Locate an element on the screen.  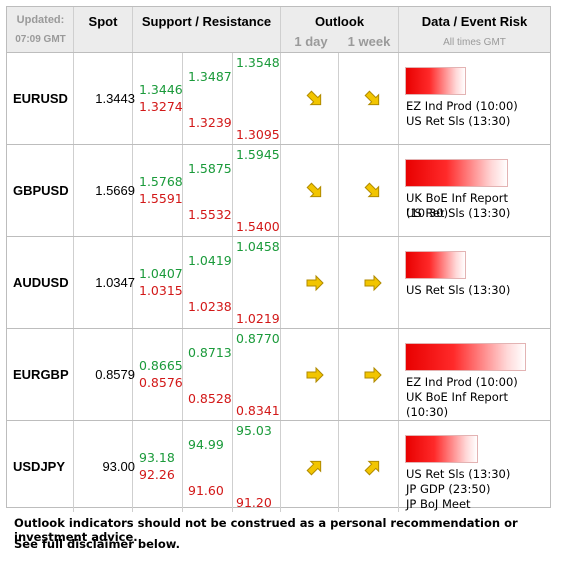
currency-pair: USDJPY is located at coordinates (39, 466).